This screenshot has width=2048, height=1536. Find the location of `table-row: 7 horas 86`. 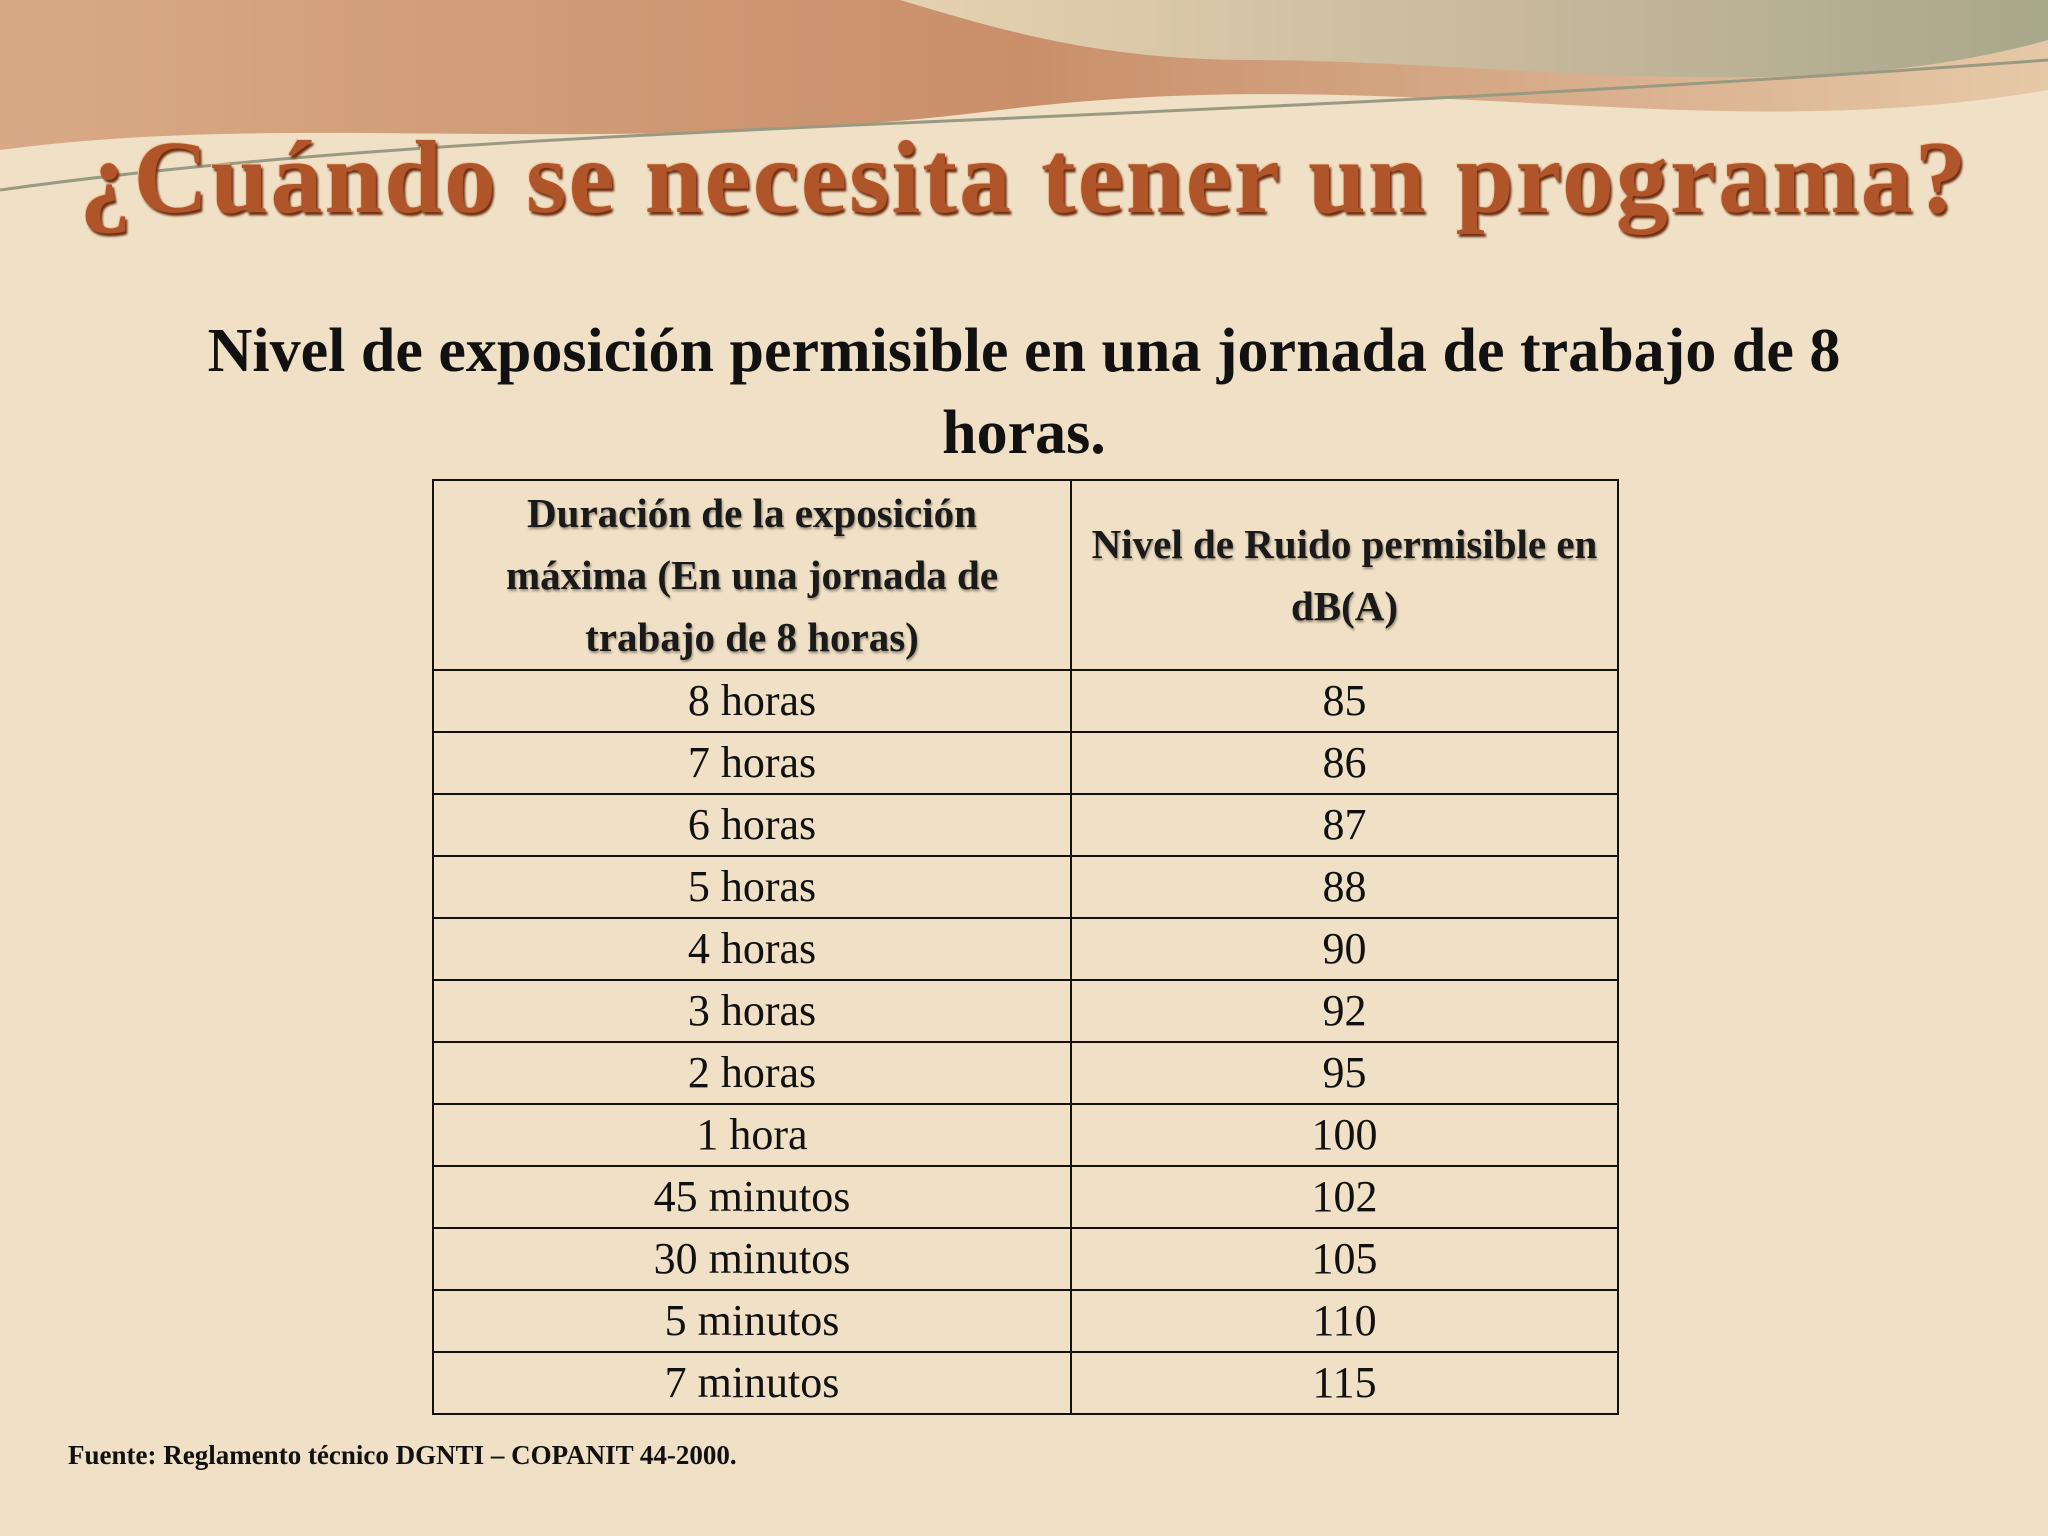

table-row: 7 horas 86 is located at coordinates (1025, 763).